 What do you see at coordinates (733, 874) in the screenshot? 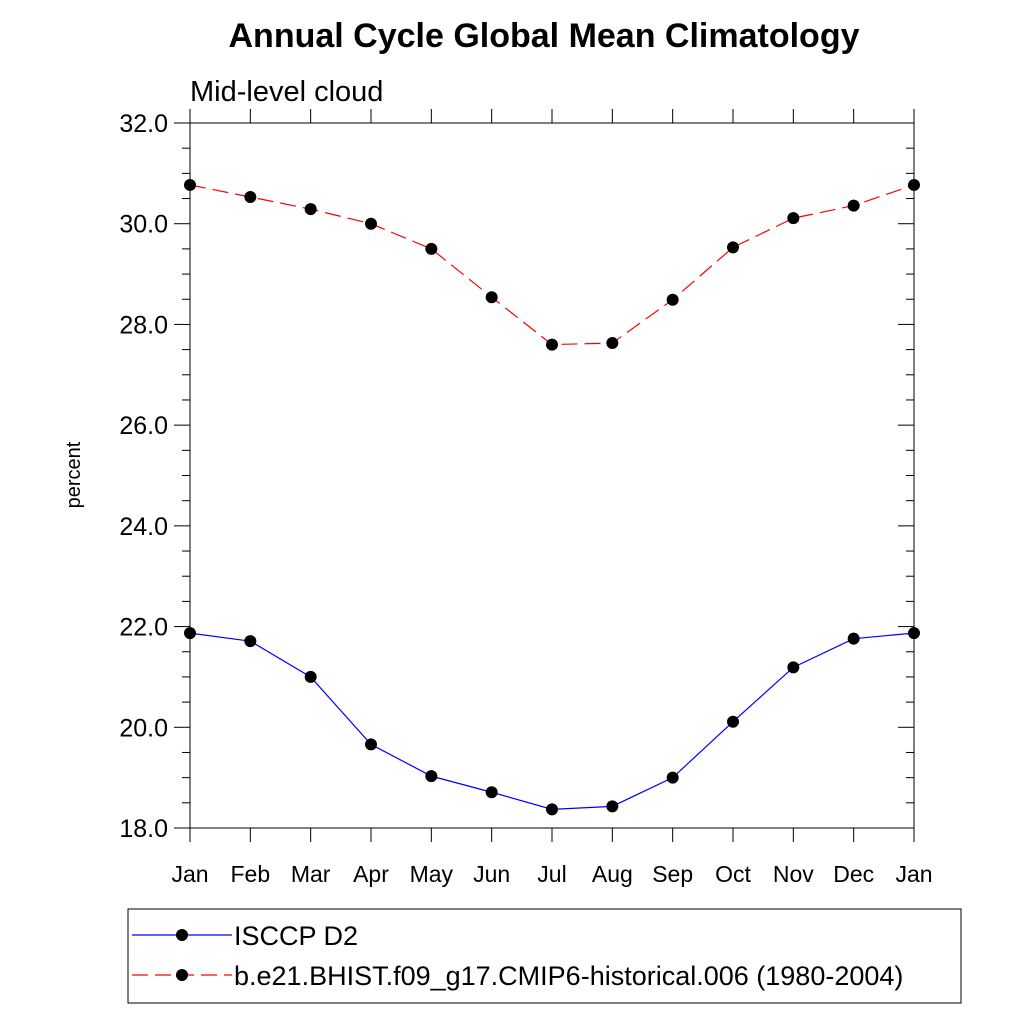
I see `x-tick-label: Oct` at bounding box center [733, 874].